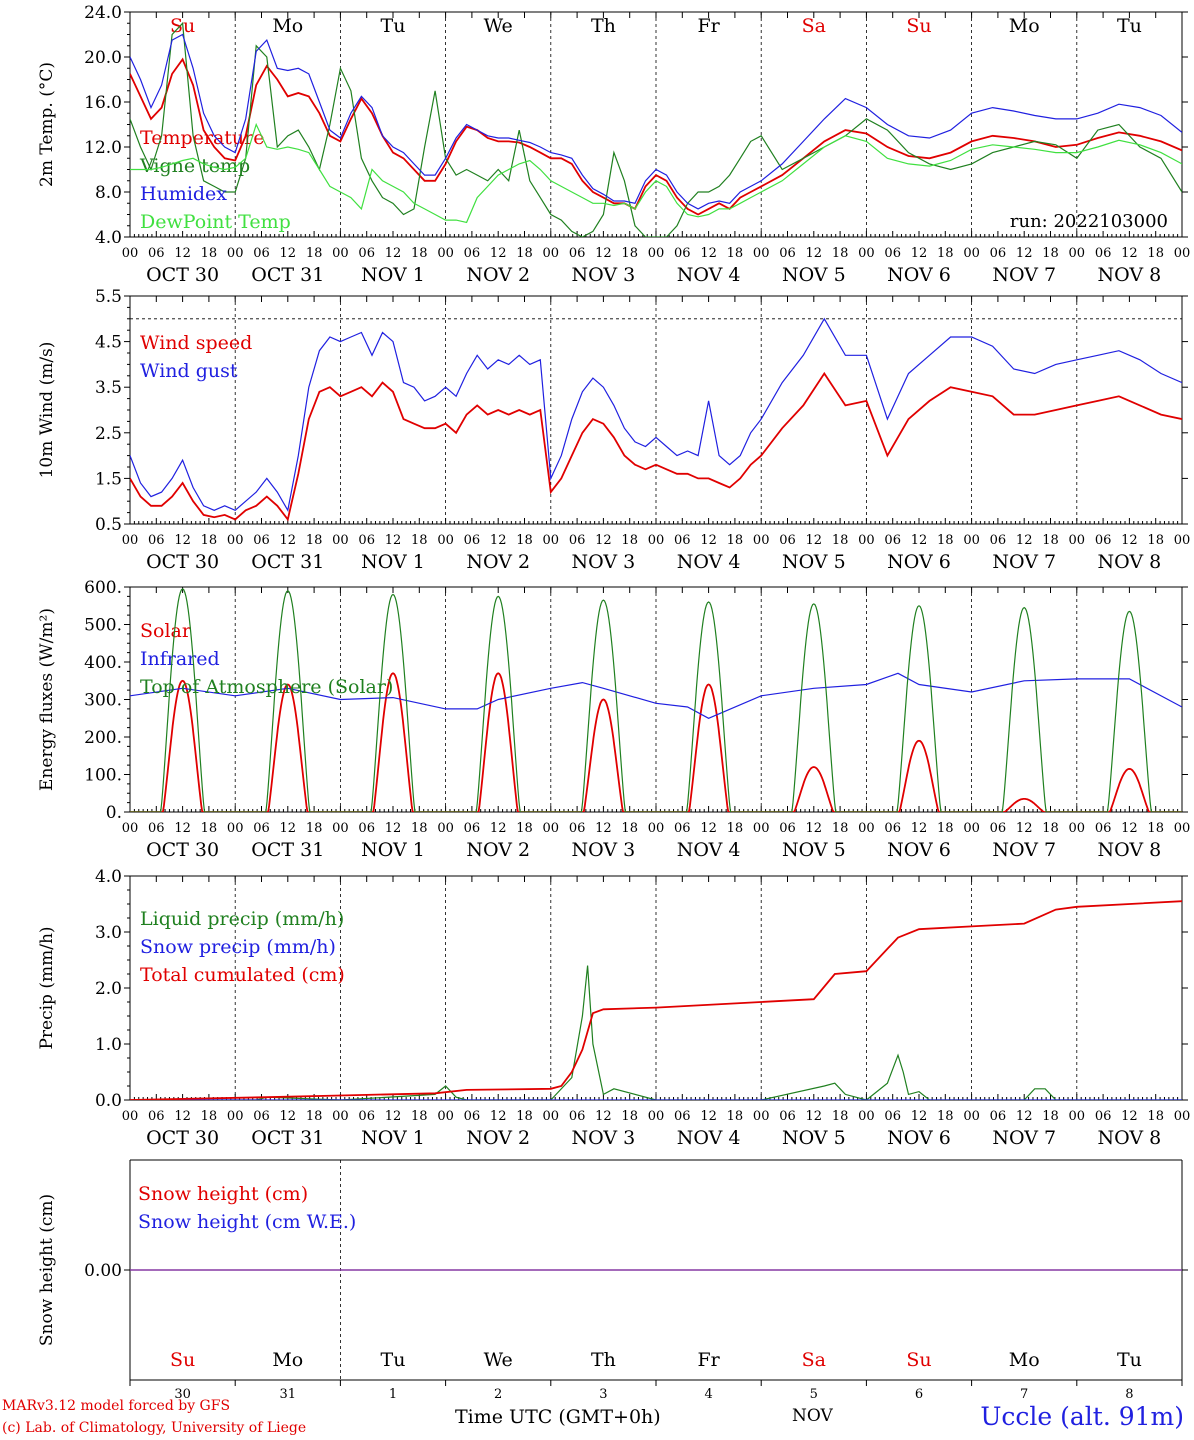 Image resolution: width=1194 pixels, height=1440 pixels. What do you see at coordinates (166, 631) in the screenshot?
I see `legend-series-solar: Solar` at bounding box center [166, 631].